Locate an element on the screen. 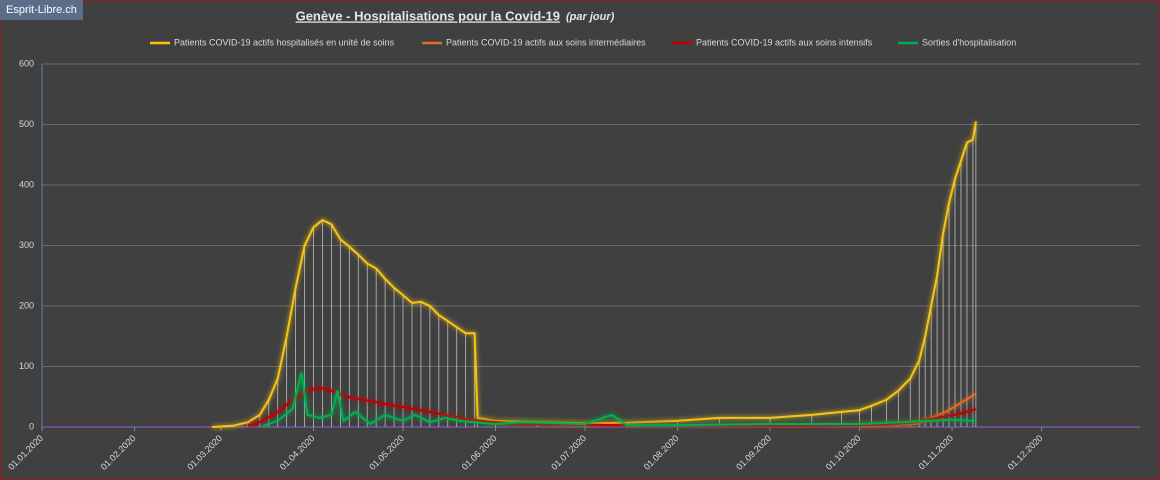 Image resolution: width=1160 pixels, height=480 pixels. y-tick-label: 0 is located at coordinates (31, 426).